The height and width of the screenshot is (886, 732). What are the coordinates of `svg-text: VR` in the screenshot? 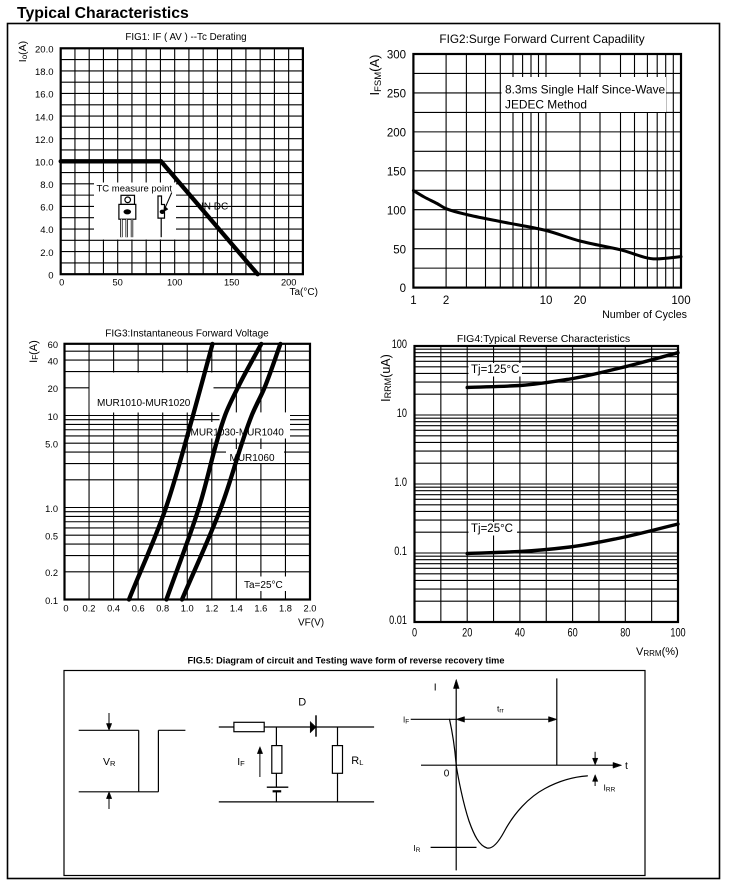 It's located at (109, 762).